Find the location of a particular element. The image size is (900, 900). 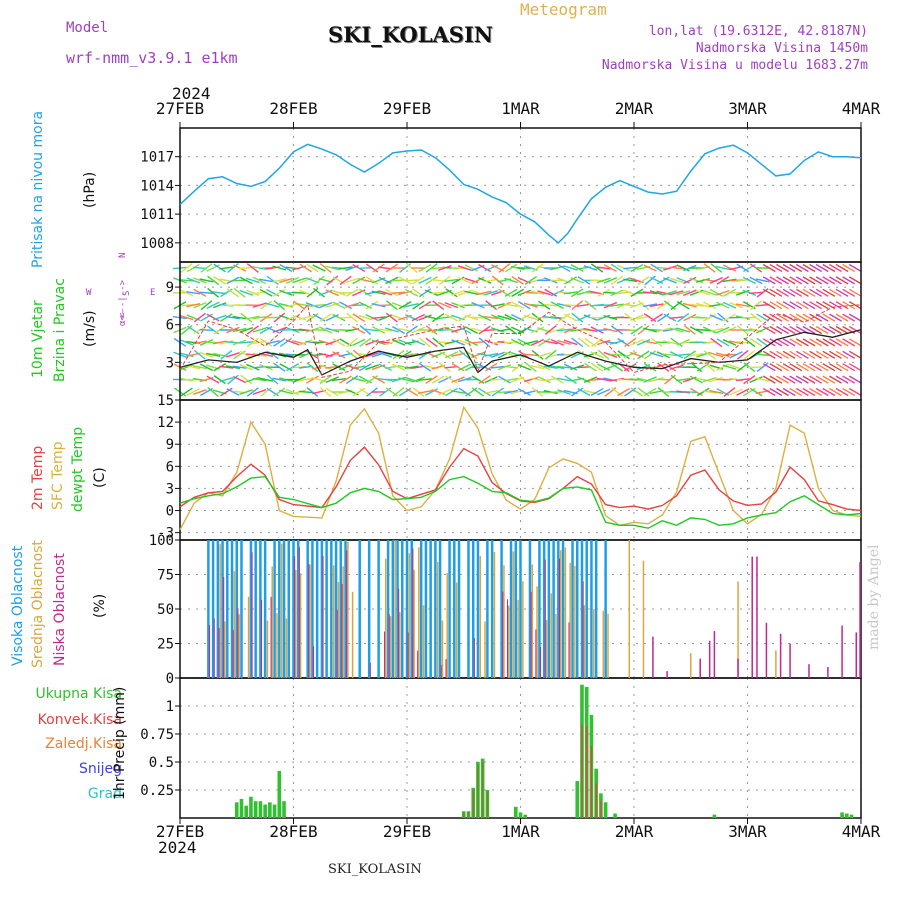

x-tick-label-bottom: 1MAR is located at coordinates (520, 831).